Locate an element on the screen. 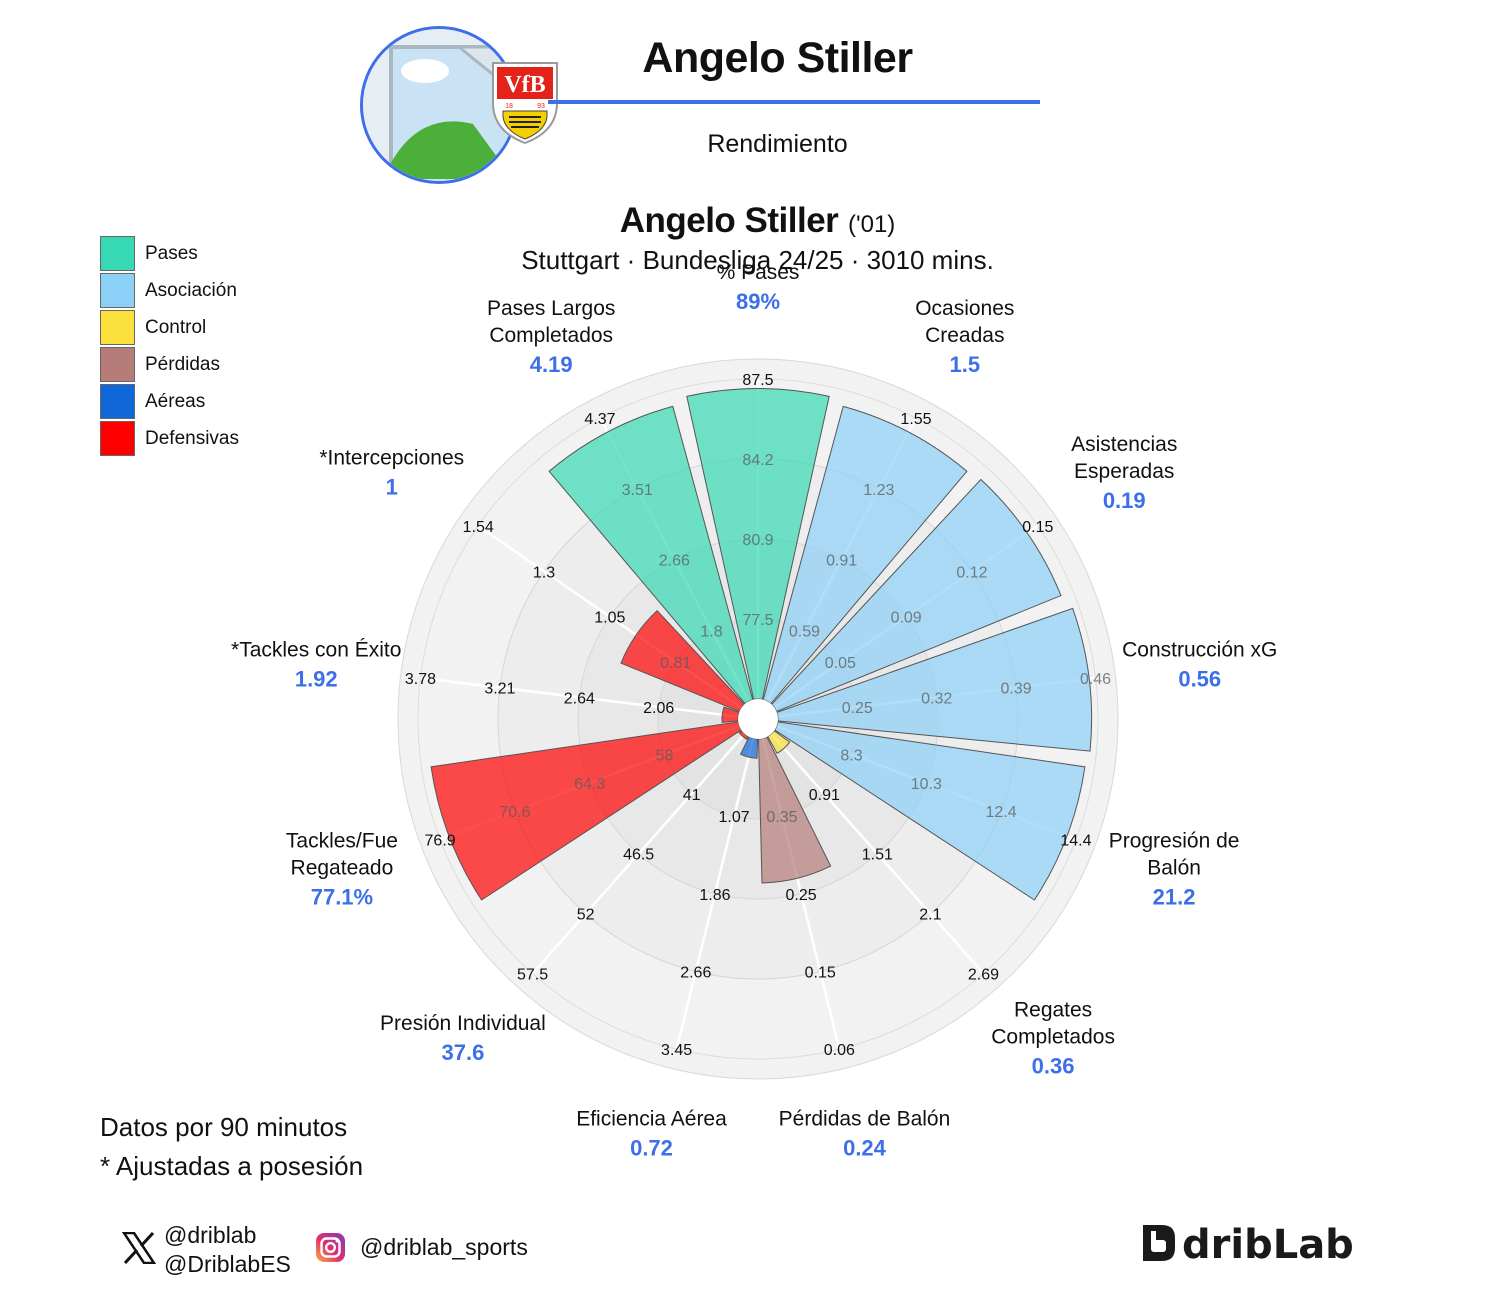 The image size is (1500, 1293). category-value: 37.6 is located at coordinates (462, 1052).